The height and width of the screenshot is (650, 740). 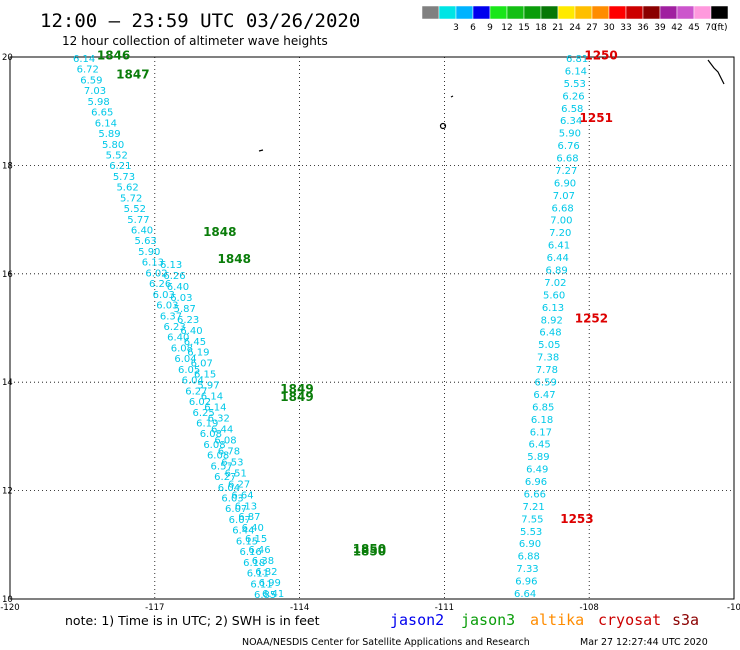 I want to click on swh-value: 5.89, so click(x=538, y=457).